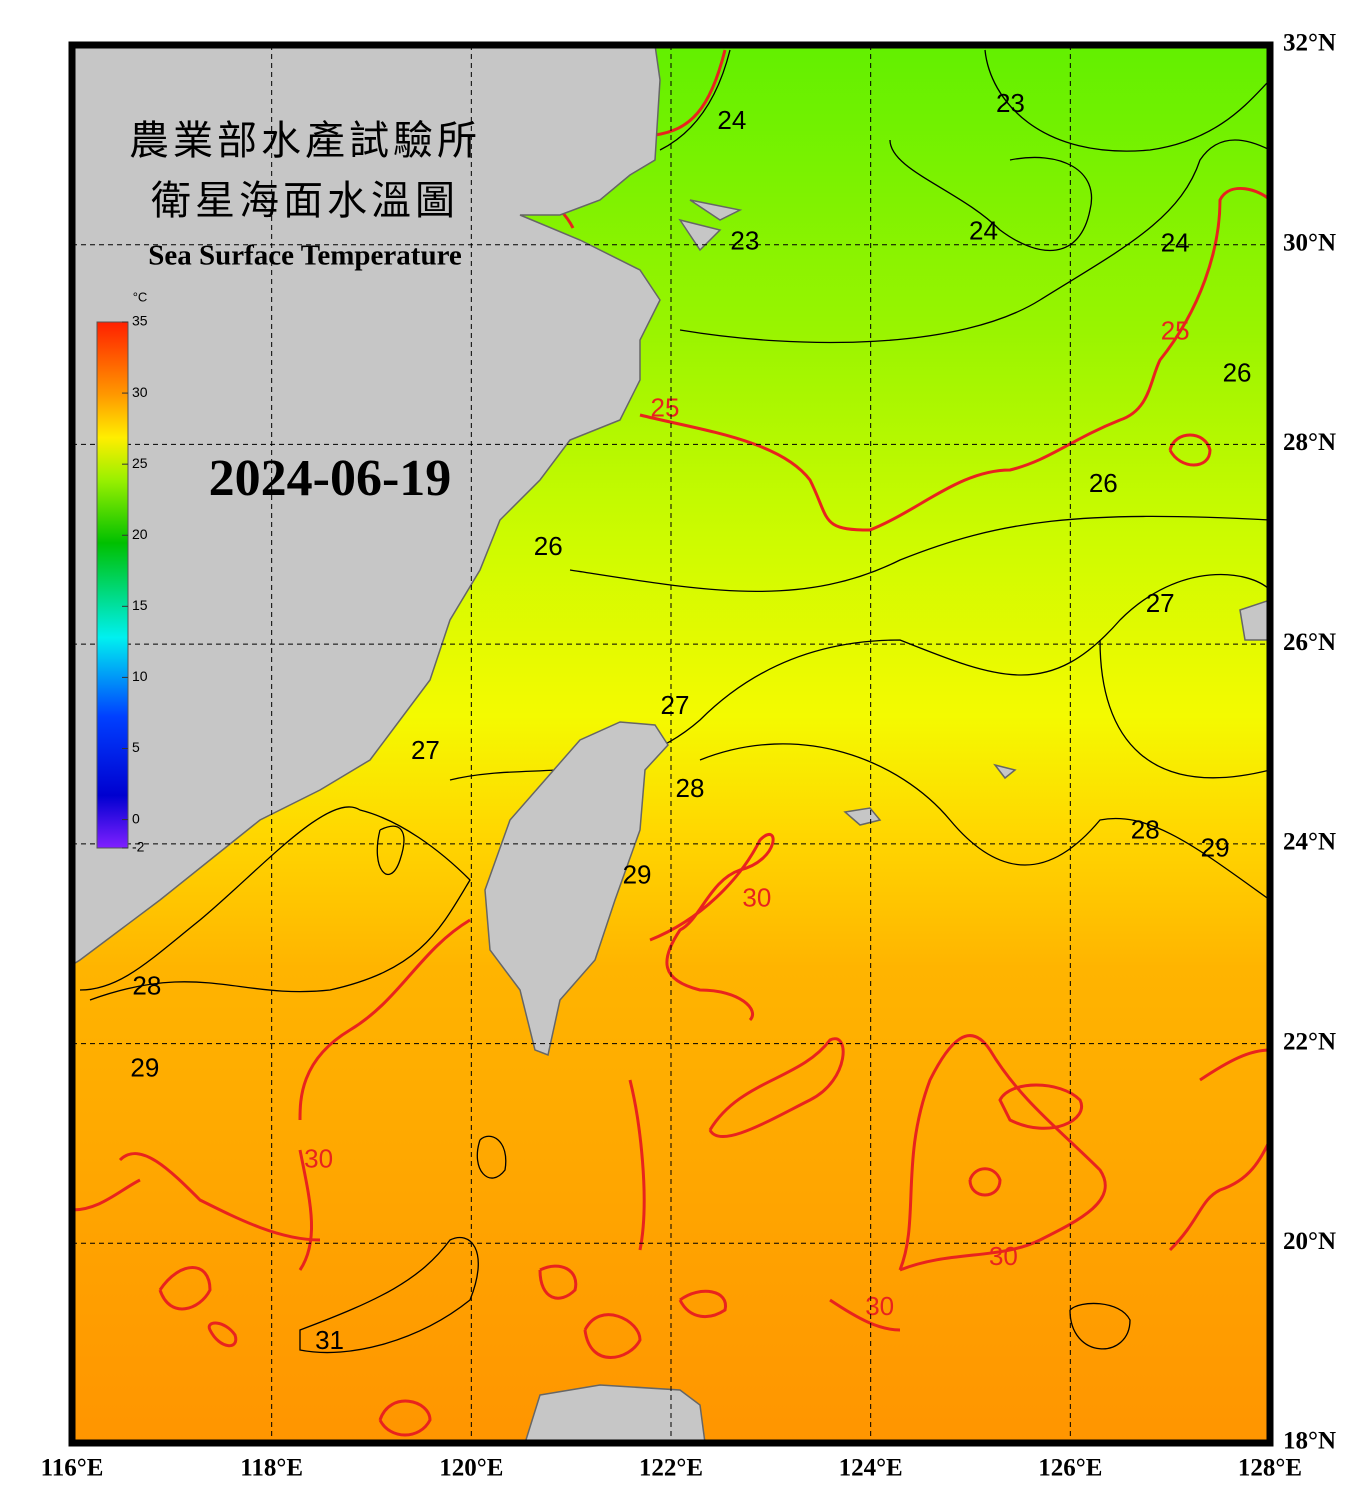 The height and width of the screenshot is (1505, 1350). What do you see at coordinates (329, 1340) in the screenshot?
I see `contour-label: 31` at bounding box center [329, 1340].